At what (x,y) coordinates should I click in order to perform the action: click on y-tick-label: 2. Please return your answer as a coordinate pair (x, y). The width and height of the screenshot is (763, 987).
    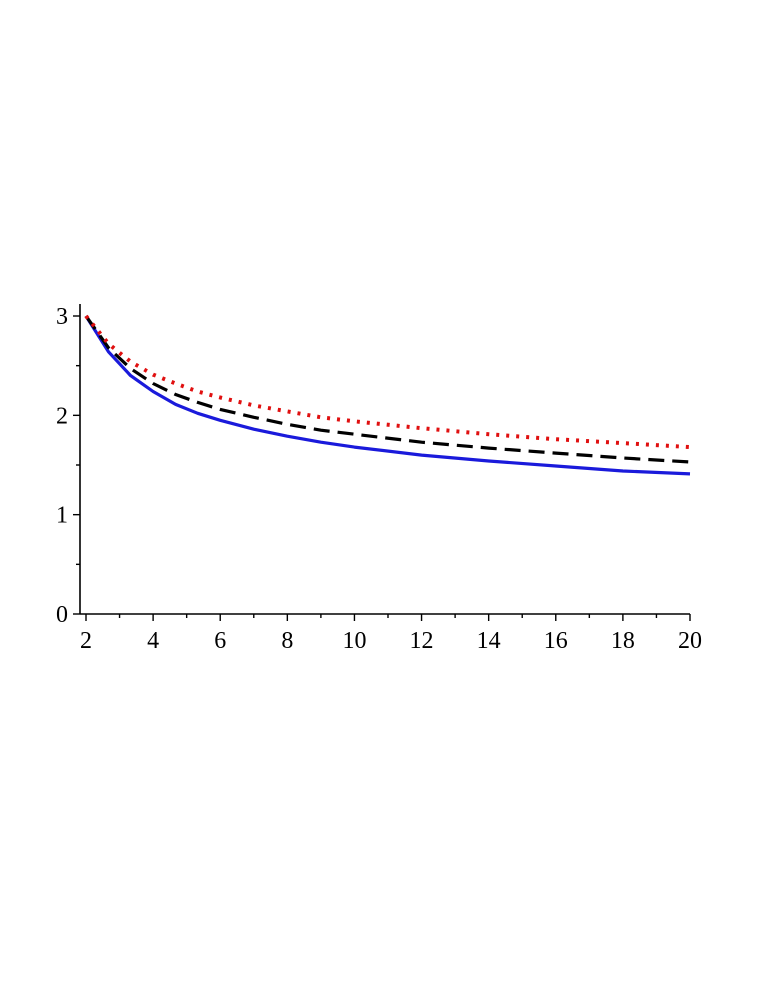
    Looking at the image, I should click on (62, 416).